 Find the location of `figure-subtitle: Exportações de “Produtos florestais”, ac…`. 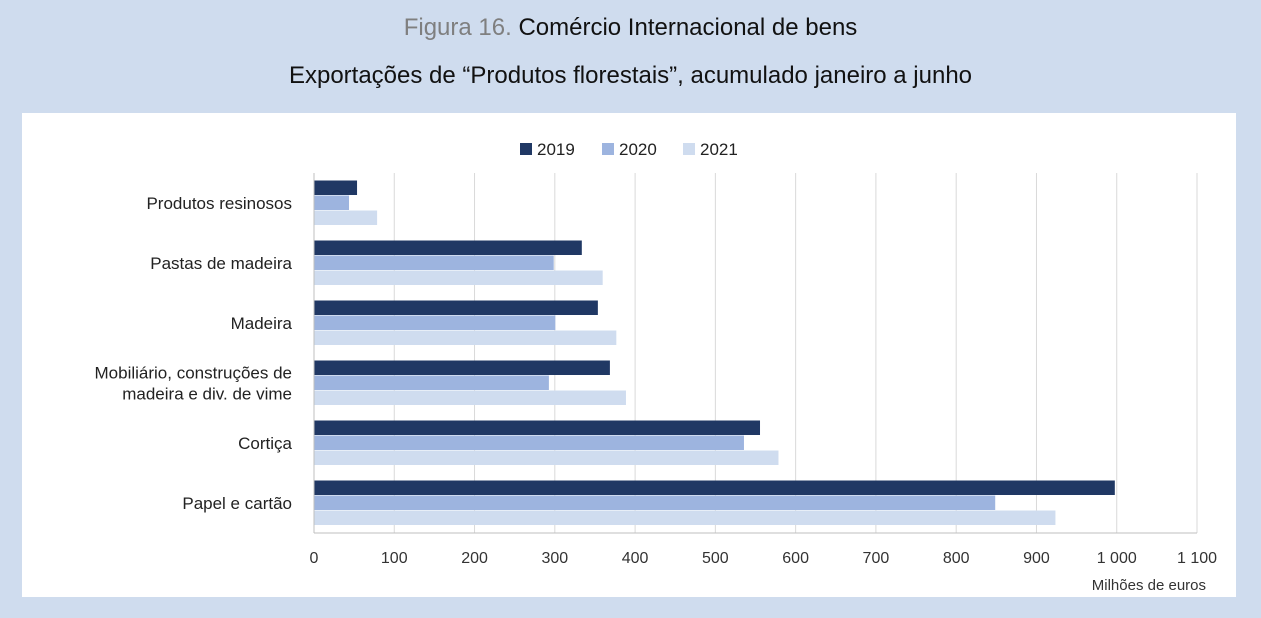

figure-subtitle: Exportações de “Produtos florestais”, ac… is located at coordinates (630, 75).